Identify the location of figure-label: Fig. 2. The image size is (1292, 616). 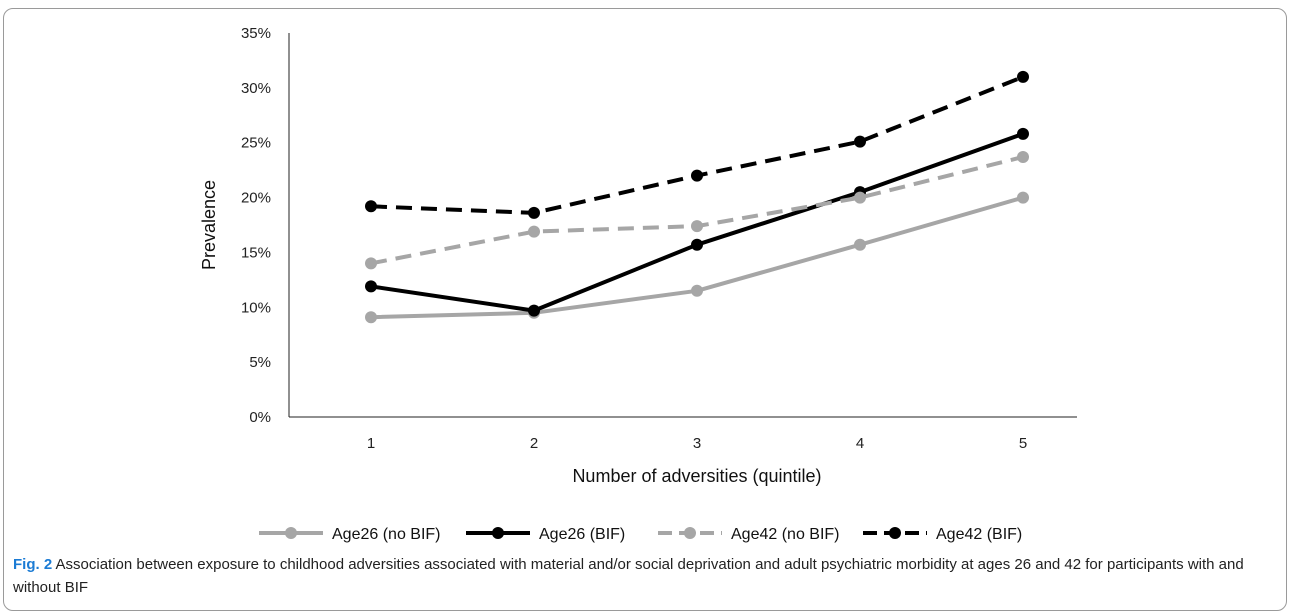
(33, 564).